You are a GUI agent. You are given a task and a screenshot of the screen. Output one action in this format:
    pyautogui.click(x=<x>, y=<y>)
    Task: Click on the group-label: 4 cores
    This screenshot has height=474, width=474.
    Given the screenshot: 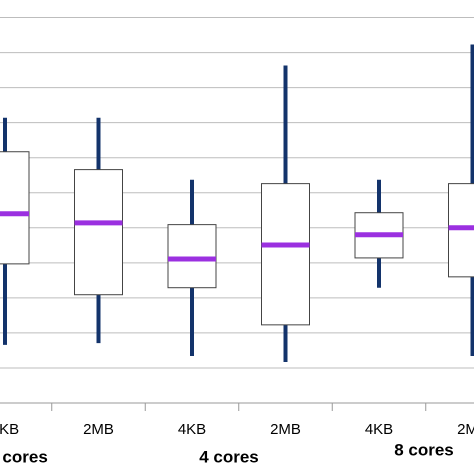 What is the action you would take?
    pyautogui.click(x=229, y=456)
    